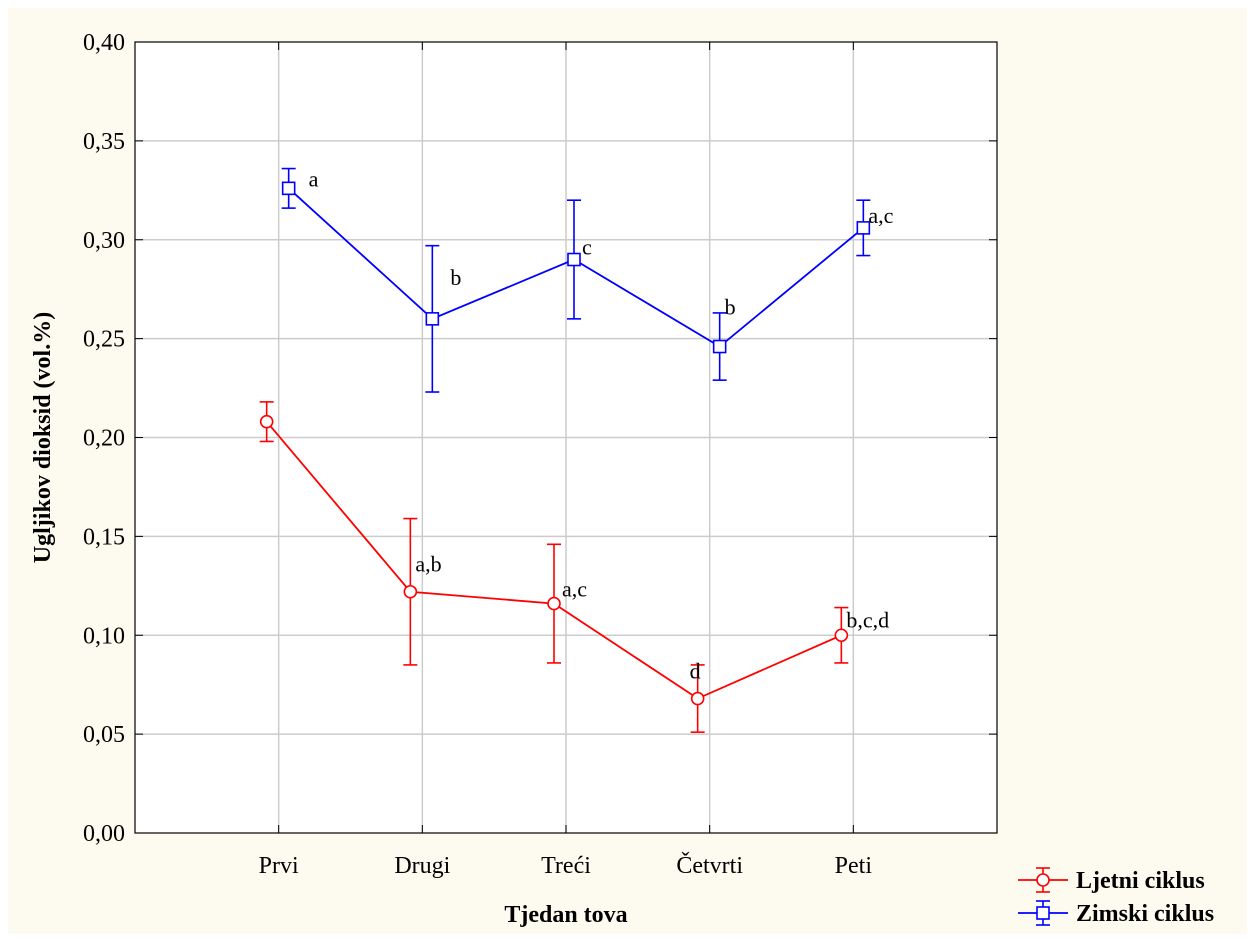 The width and height of the screenshot is (1255, 947). What do you see at coordinates (422, 866) in the screenshot?
I see `x-tick-label: Drugi` at bounding box center [422, 866].